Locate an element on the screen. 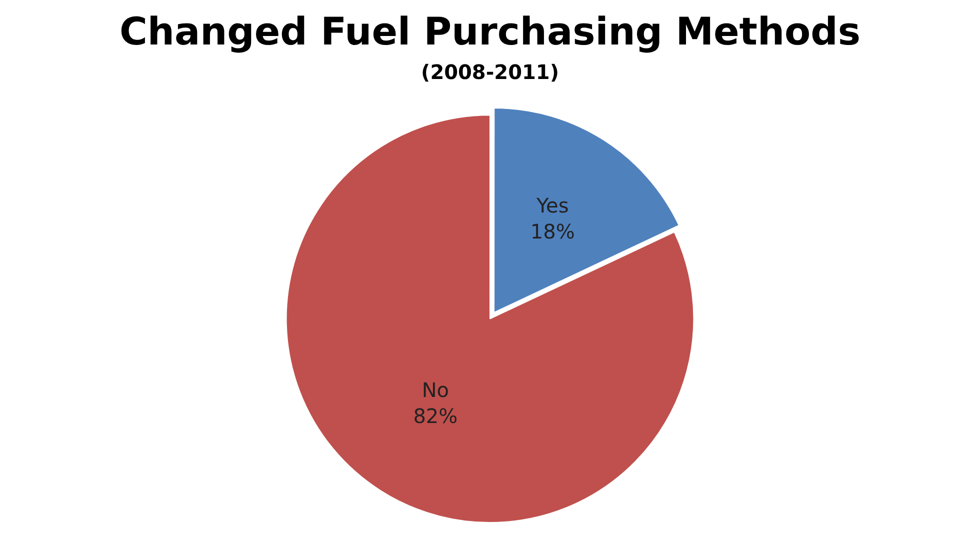 This screenshot has width=980, height=552. chart-title: Changed Fuel Purchasing Methods is located at coordinates (490, 32).